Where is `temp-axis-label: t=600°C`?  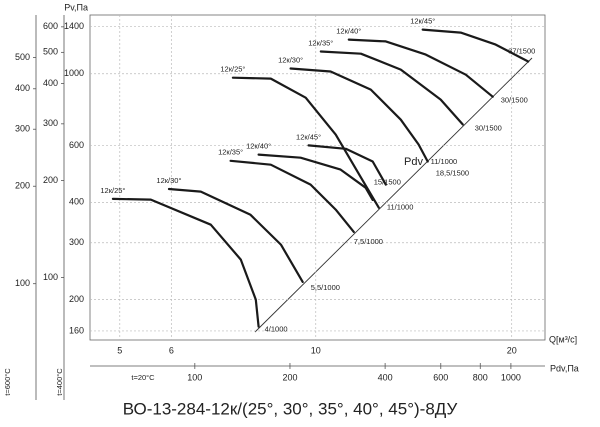
temp-axis-label: t=600°C is located at coordinates (7, 382).